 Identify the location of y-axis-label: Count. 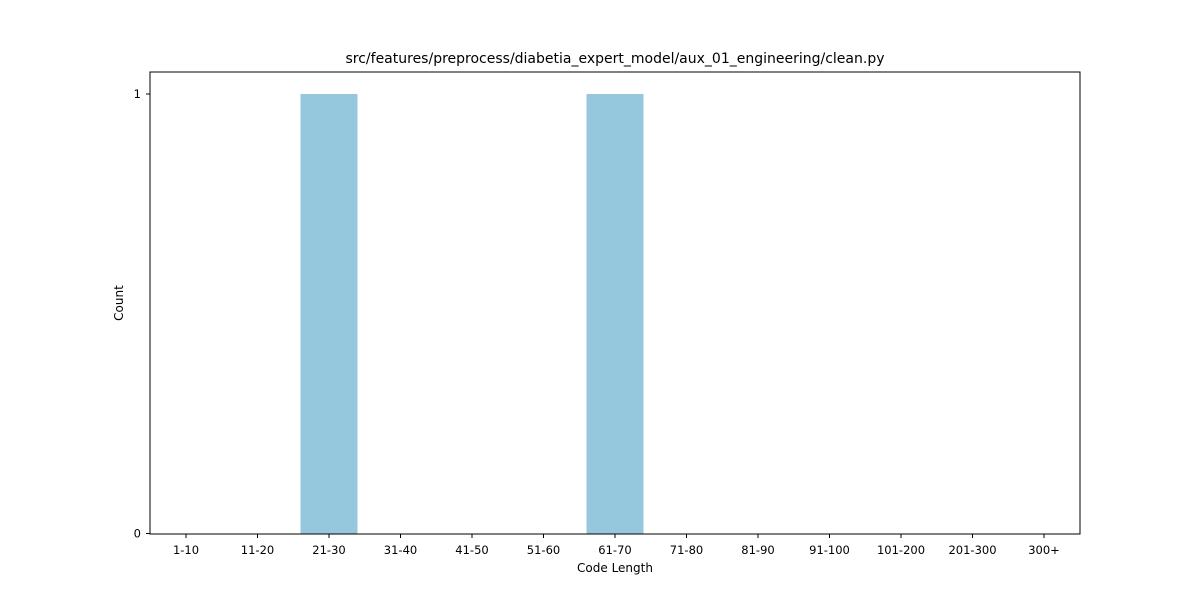
(119, 303).